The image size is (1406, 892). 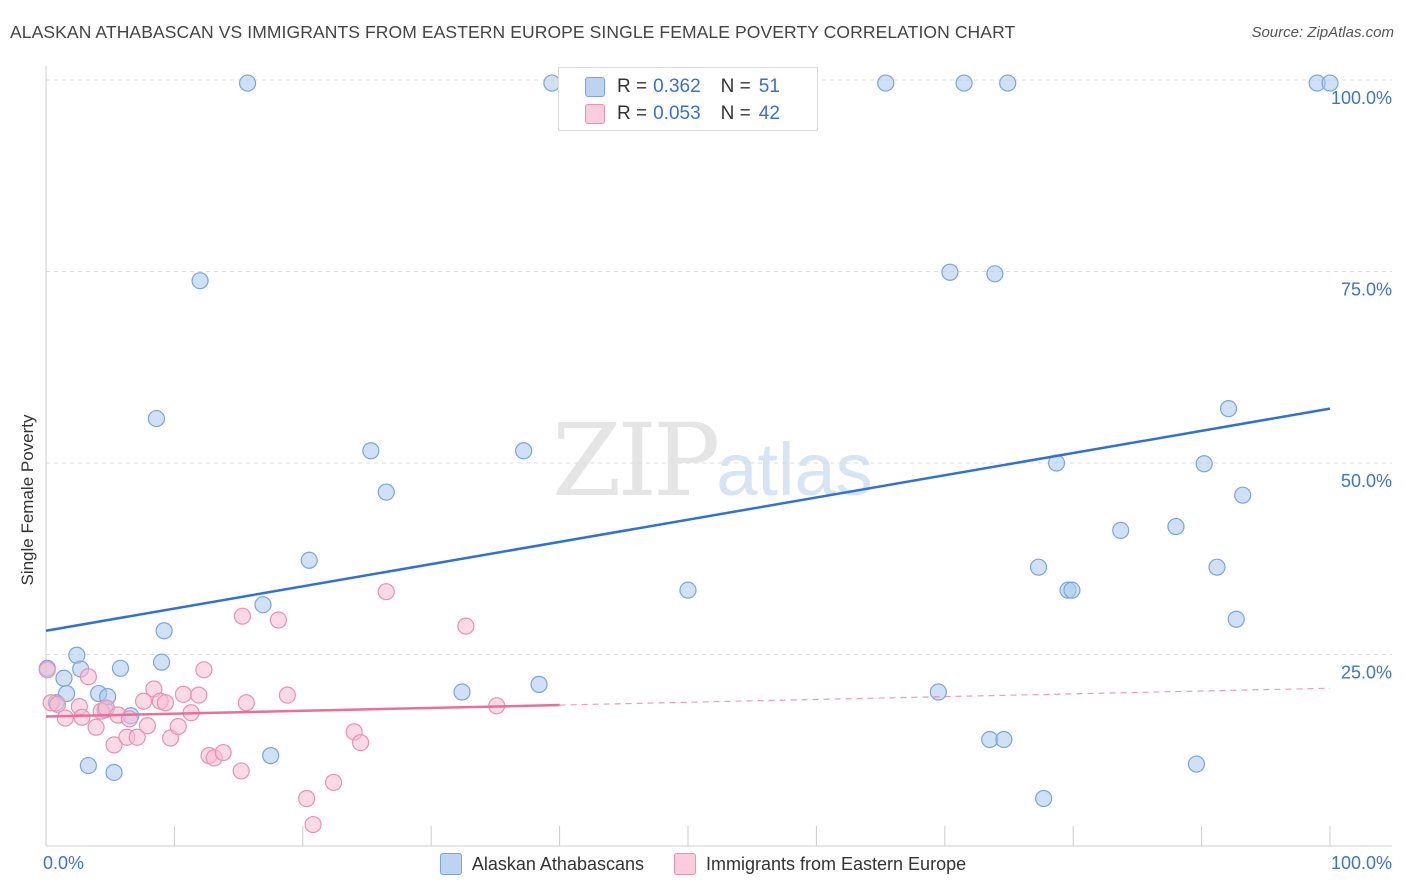 I want to click on correlation-legend: R = 0.362 N = 51 R = 0.053 N = 42, so click(x=688, y=99).